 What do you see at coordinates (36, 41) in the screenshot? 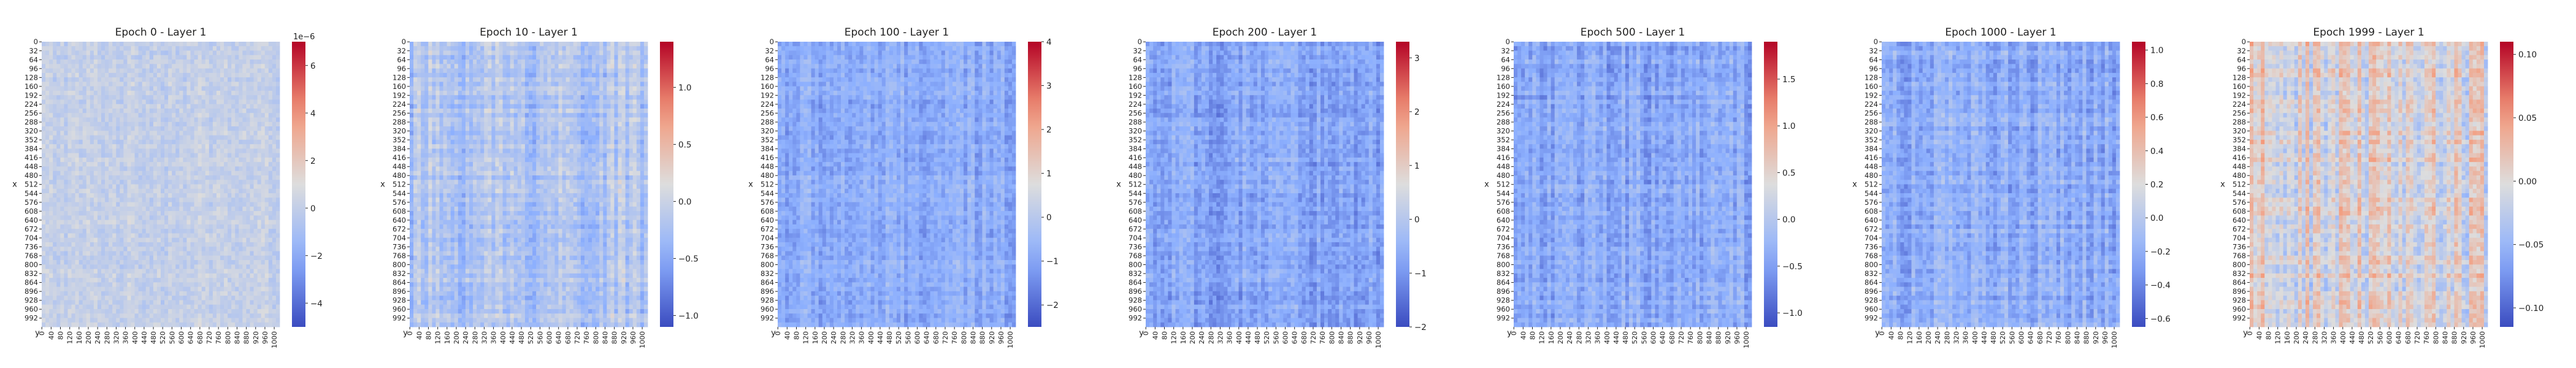
I see `y-tick-label: 0` at bounding box center [36, 41].